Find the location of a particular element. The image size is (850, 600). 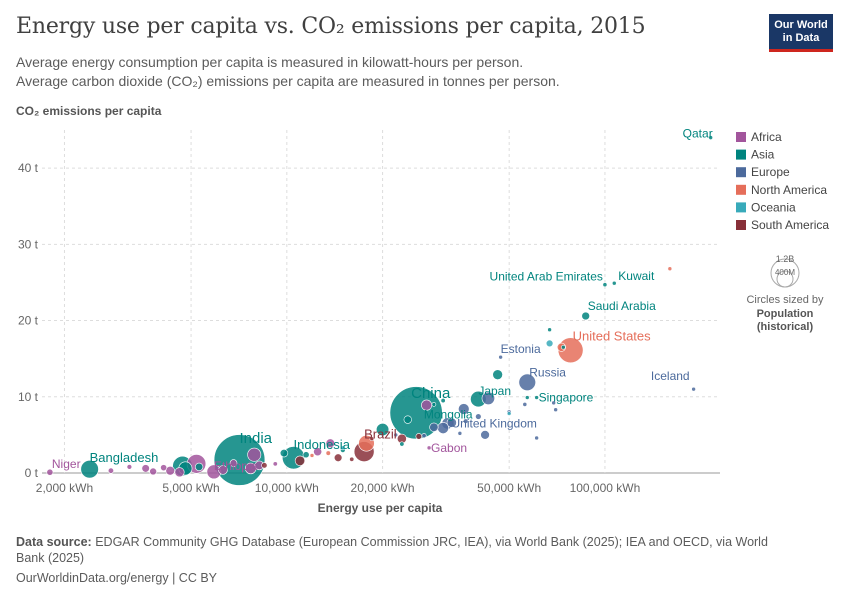

y-tick-label: 0 t is located at coordinates (32, 473).